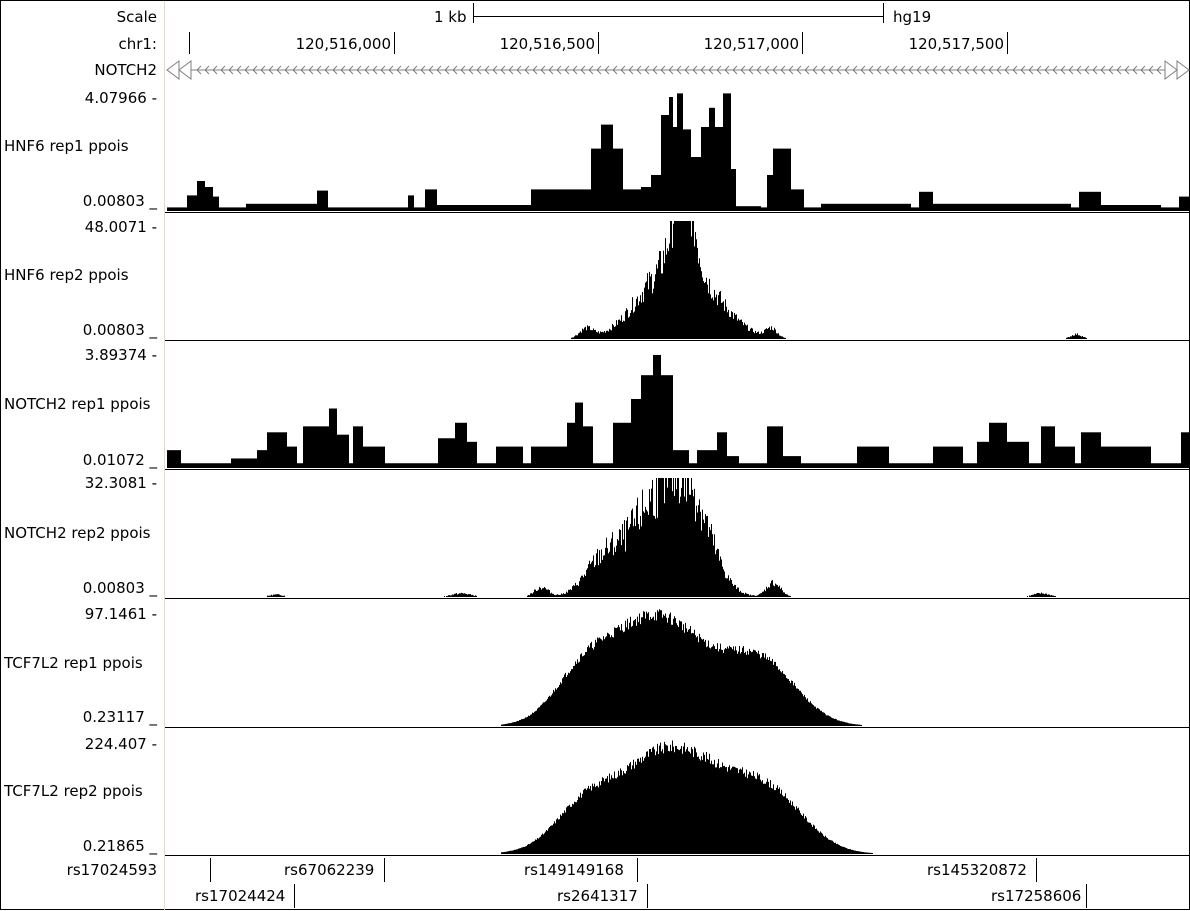 The height and width of the screenshot is (911, 1190). Describe the element at coordinates (77, 404) in the screenshot. I see `track-label-notch2-rep1: NOTCH2 rep1 ppois` at that location.